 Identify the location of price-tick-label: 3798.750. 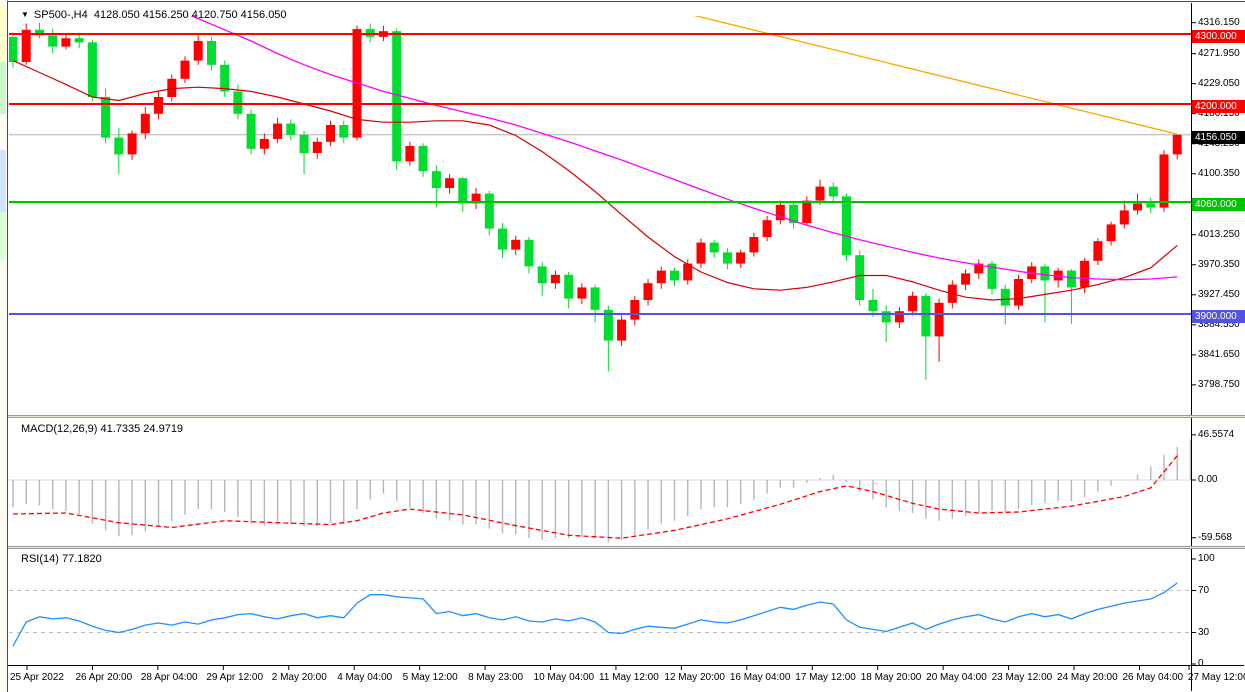
(1219, 384).